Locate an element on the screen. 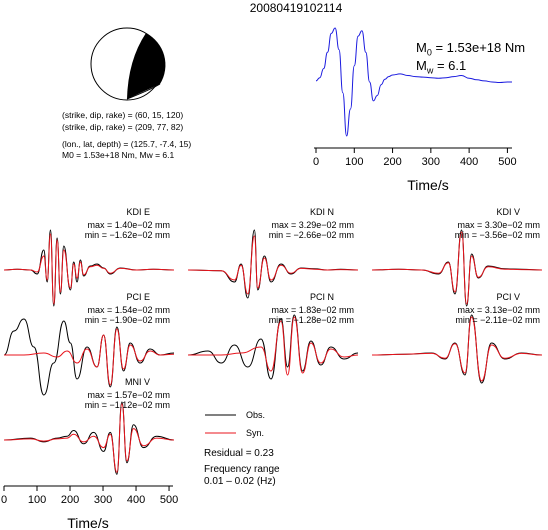 This screenshot has width=548, height=530. beachball-compressional-quadrant is located at coordinates (146, 66).